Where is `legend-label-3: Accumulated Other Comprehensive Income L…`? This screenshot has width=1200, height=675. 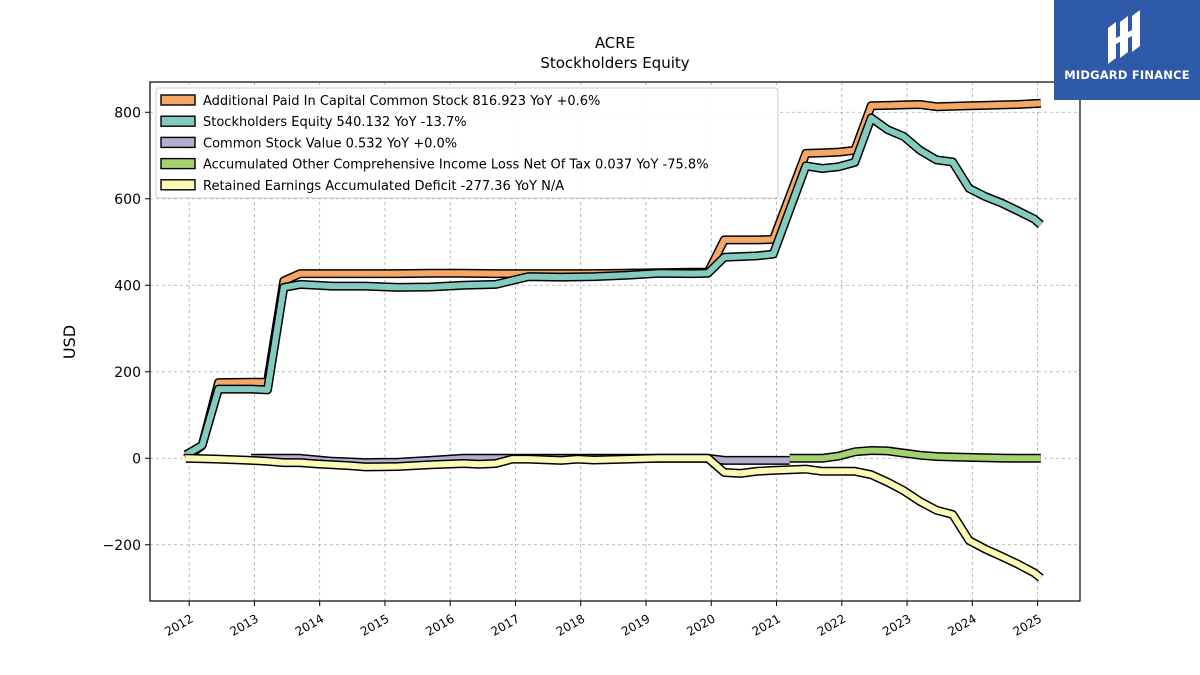 legend-label-3: Accumulated Other Comprehensive Income L… is located at coordinates (456, 165).